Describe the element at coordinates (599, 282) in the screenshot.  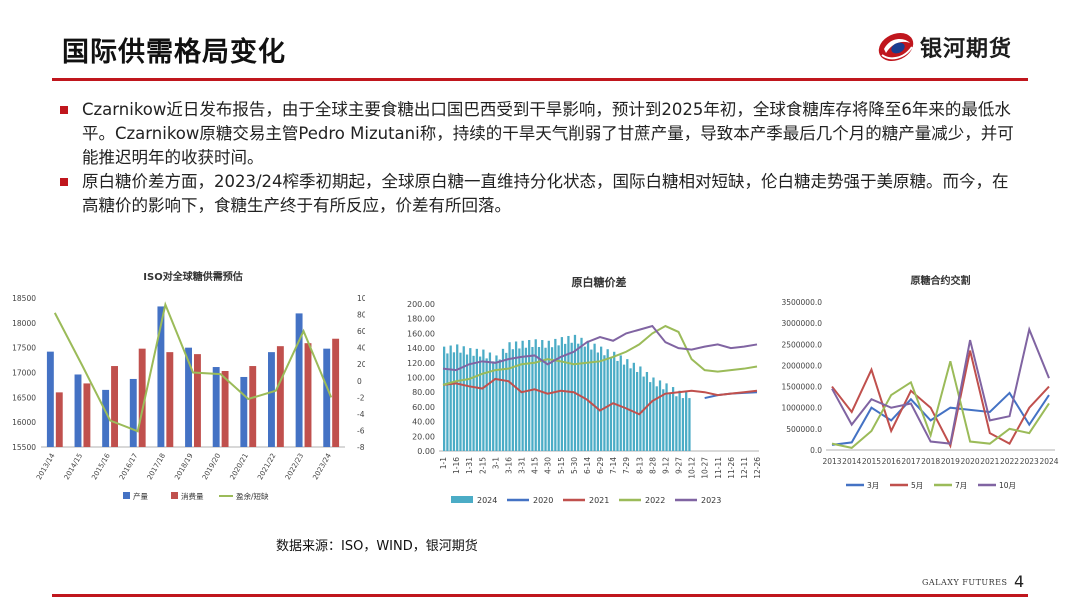
I see `chart-title: 原白糖价差` at that location.